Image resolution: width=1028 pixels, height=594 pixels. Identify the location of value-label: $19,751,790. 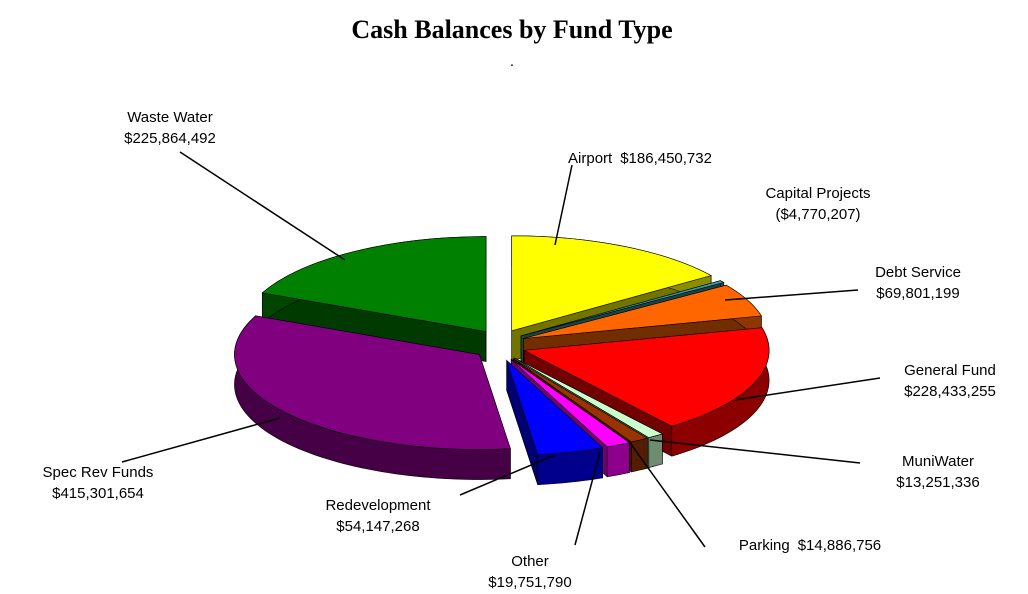
(529, 582).